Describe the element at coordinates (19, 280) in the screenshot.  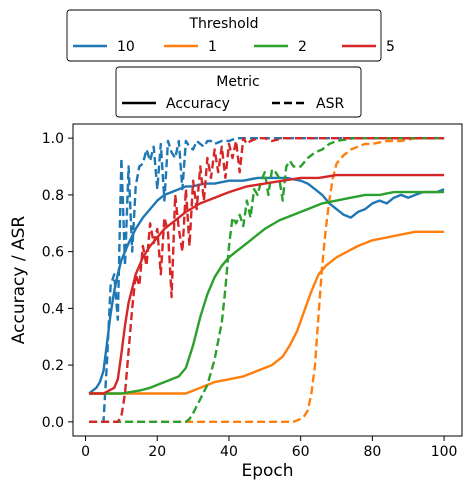
I see `y-axis-label: Accuracy / ASR` at that location.